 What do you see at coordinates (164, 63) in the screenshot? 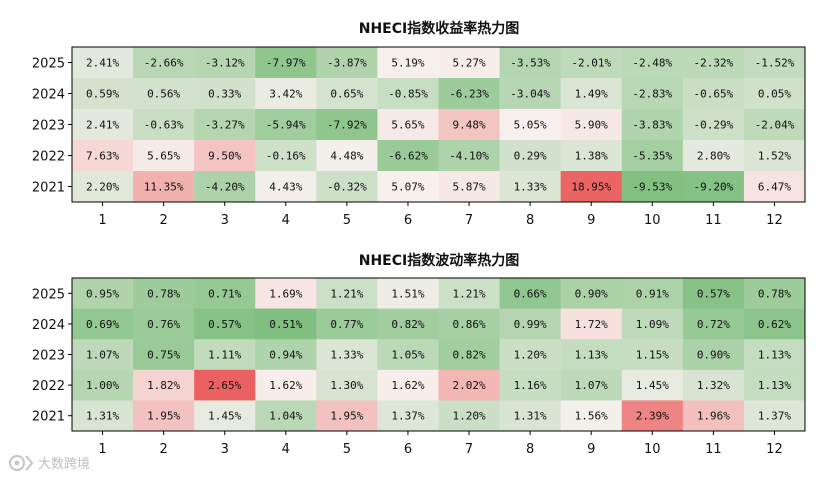
I see `cell-label: -2.66%` at bounding box center [164, 63].